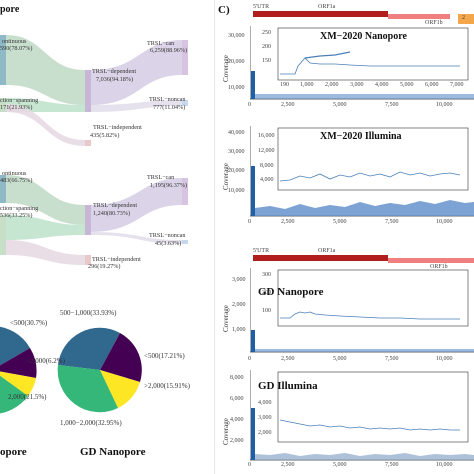  I want to click on ytick: 30,000, so click(236, 152).